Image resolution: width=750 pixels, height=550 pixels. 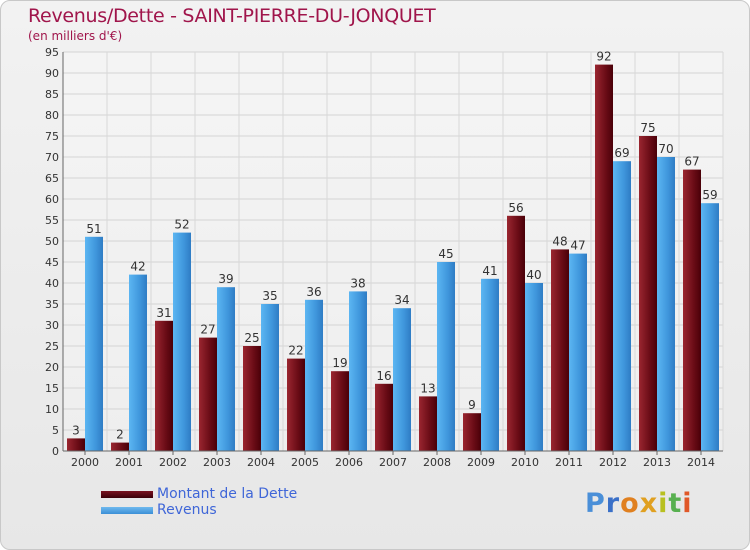 What do you see at coordinates (52, 304) in the screenshot?
I see `y-tick-label: 35` at bounding box center [52, 304].